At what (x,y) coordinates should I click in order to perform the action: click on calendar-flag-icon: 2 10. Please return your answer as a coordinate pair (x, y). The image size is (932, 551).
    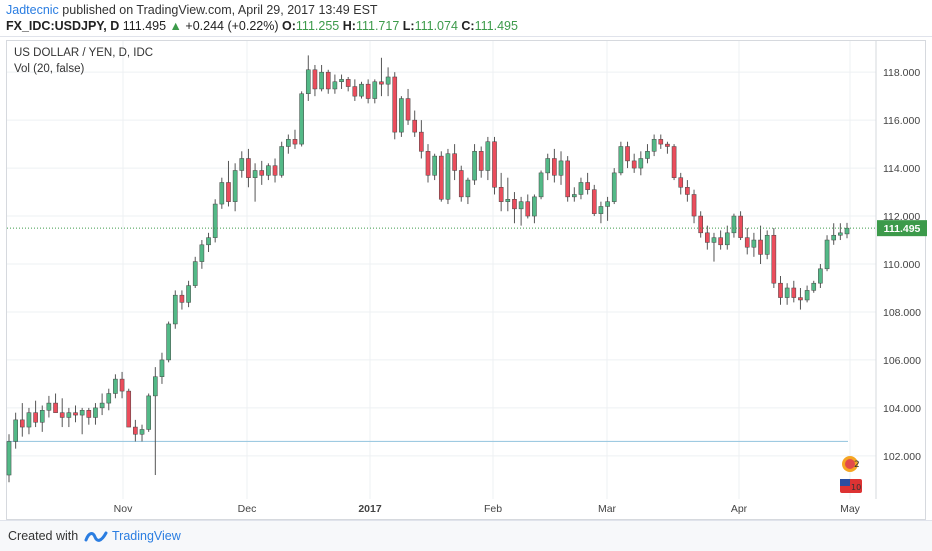
    Looking at the image, I should click on (852, 476).